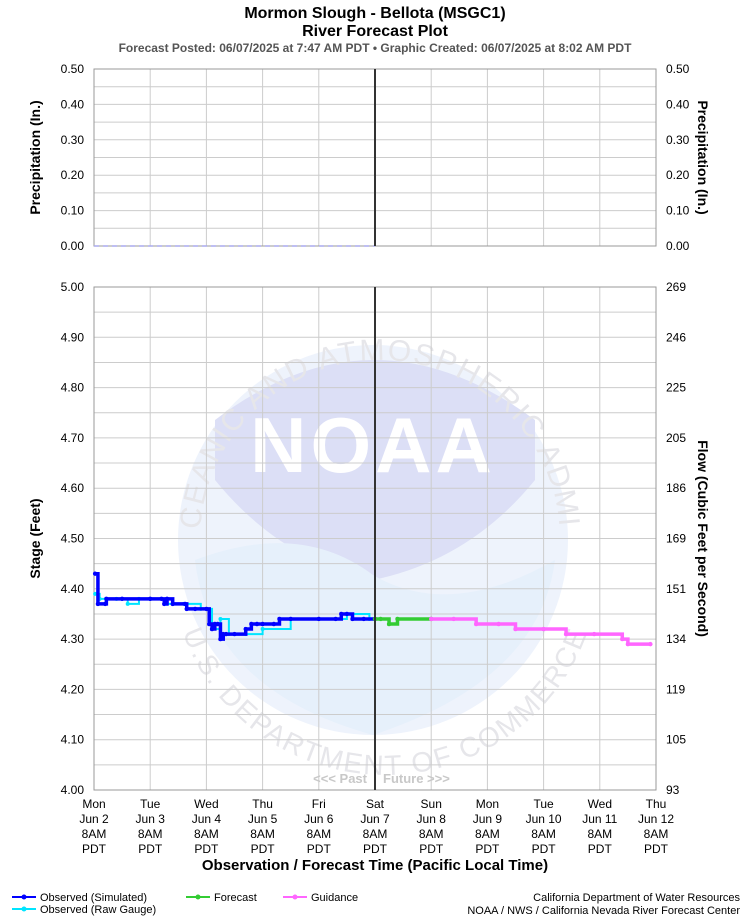 Image resolution: width=750 pixels, height=920 pixels. What do you see at coordinates (675, 689) in the screenshot?
I see `flow-tick-label: 119` at bounding box center [675, 689].